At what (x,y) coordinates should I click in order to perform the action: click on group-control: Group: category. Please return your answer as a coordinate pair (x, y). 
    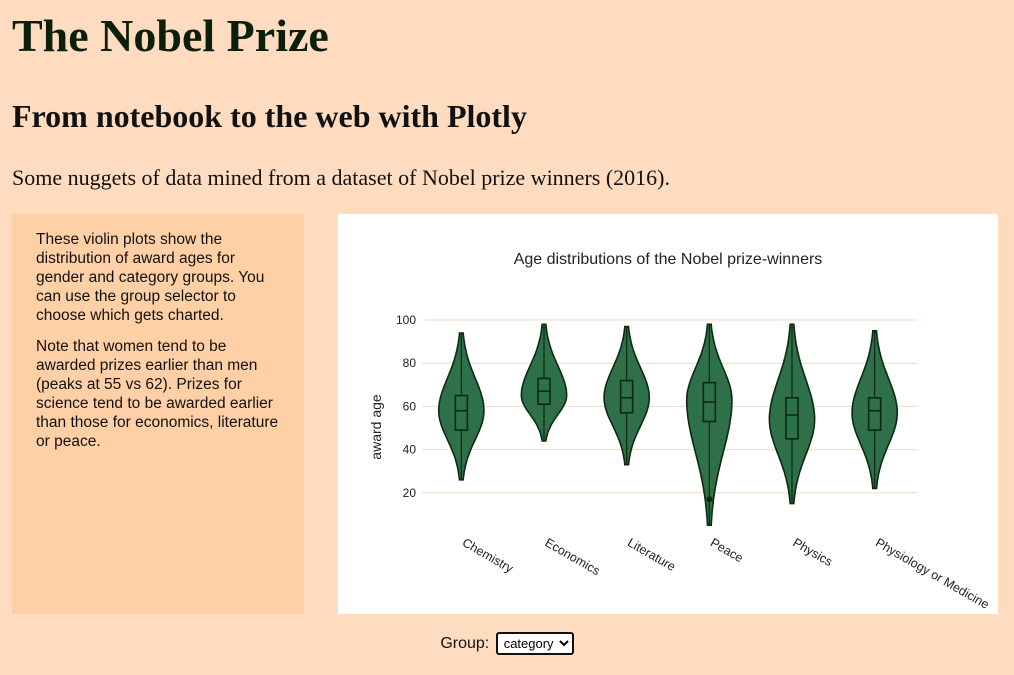
    Looking at the image, I should click on (507, 643).